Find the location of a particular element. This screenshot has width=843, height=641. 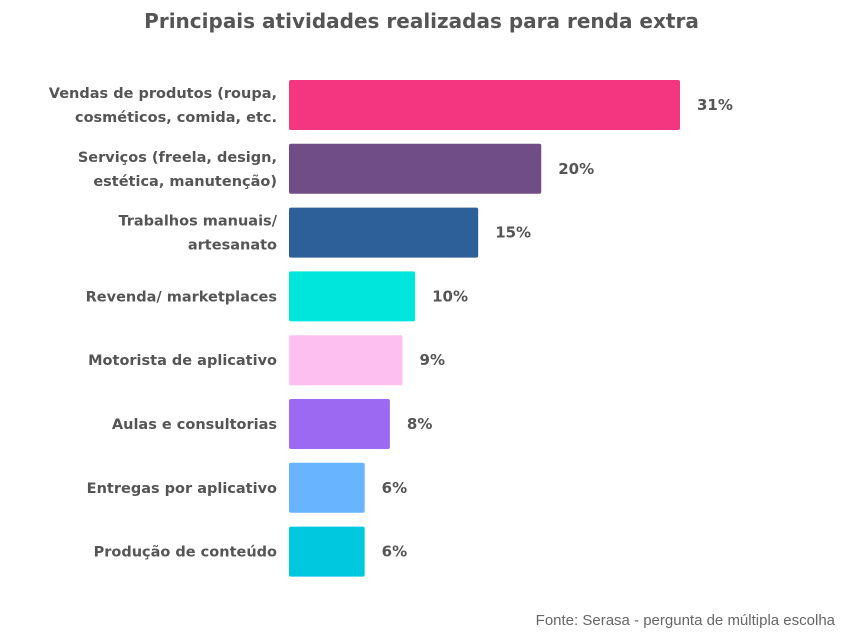

value-label: 15% is located at coordinates (513, 233).